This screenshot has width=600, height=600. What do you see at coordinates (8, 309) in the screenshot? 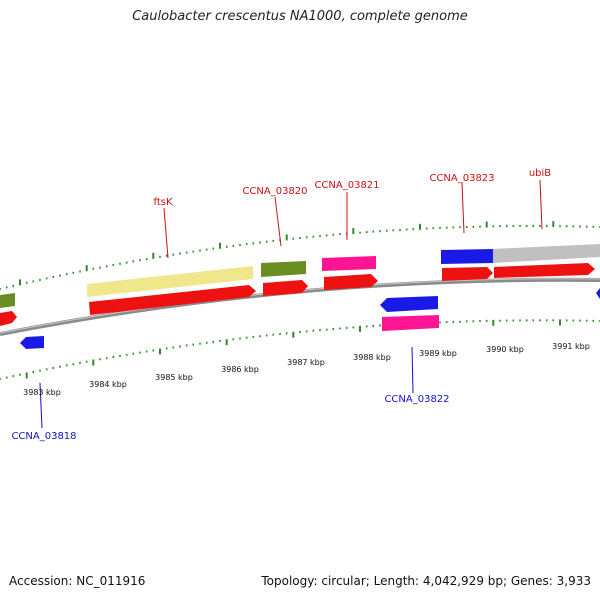
I see `gene-feature-left-edge` at bounding box center [8, 309].